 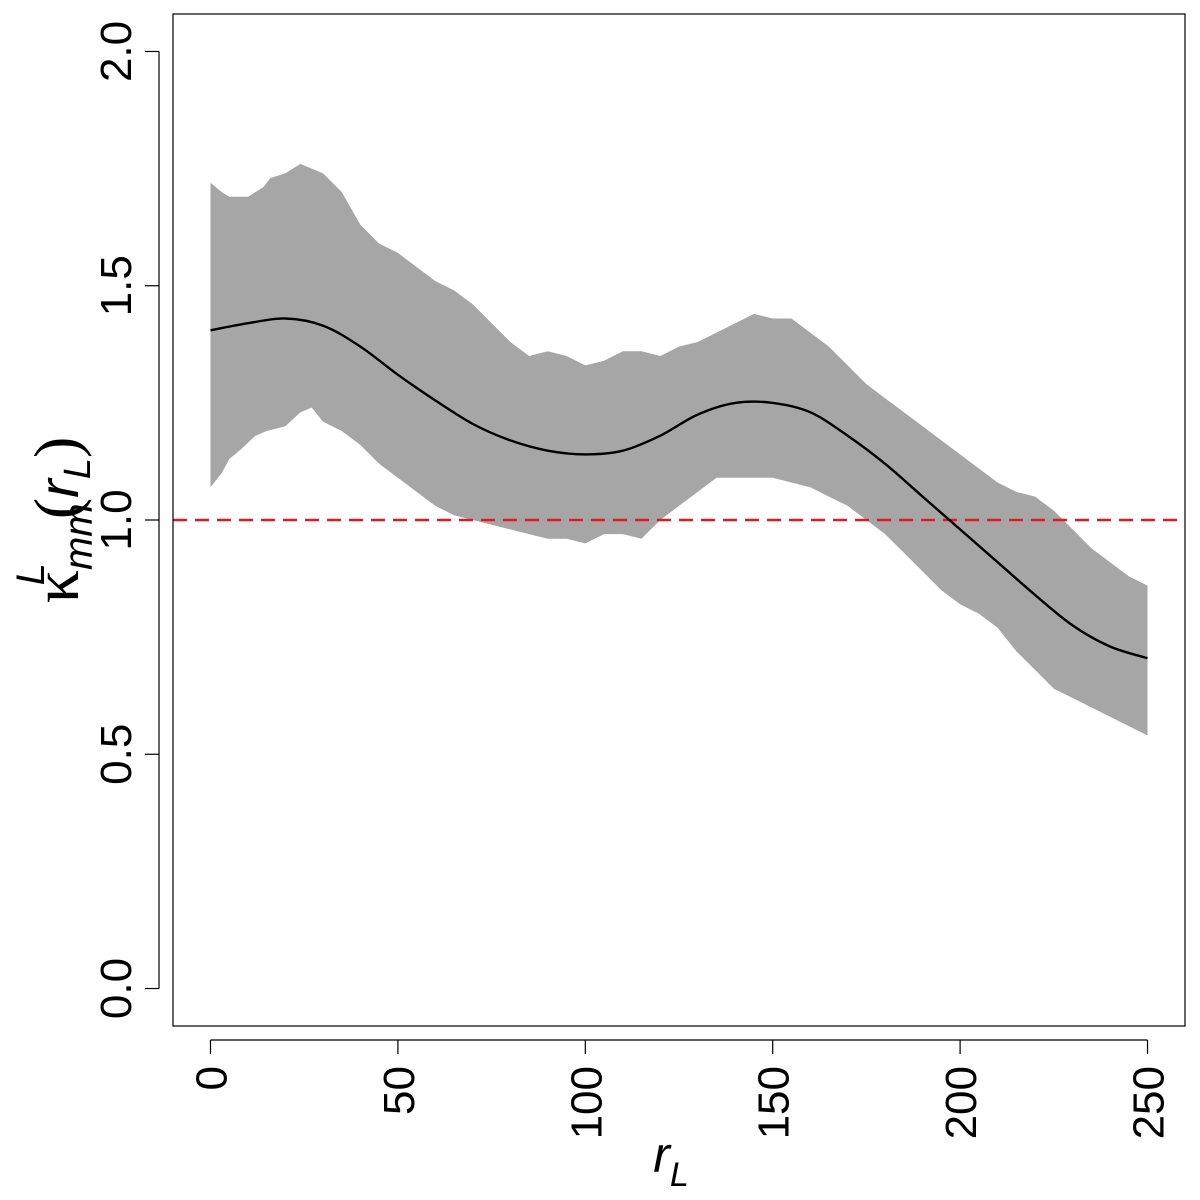 What do you see at coordinates (211, 1078) in the screenshot?
I see `x-tick-label: 0` at bounding box center [211, 1078].